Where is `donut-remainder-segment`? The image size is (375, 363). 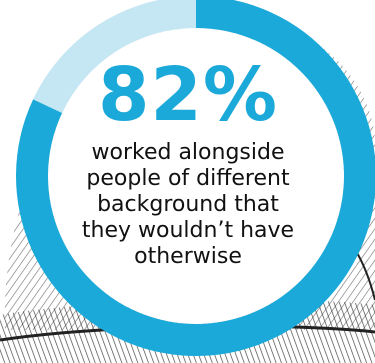 donut-remainder-segment is located at coordinates (114, 56).